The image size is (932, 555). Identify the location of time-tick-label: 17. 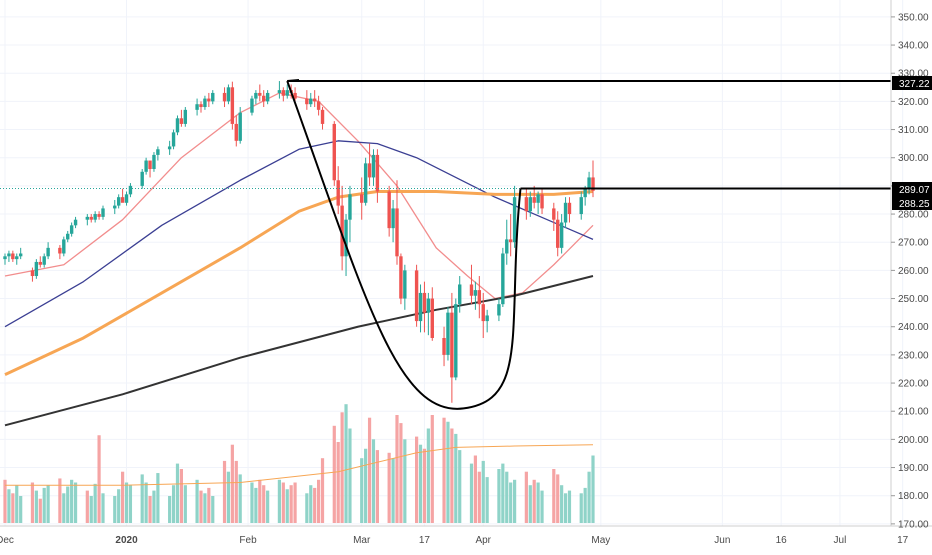
(903, 540).